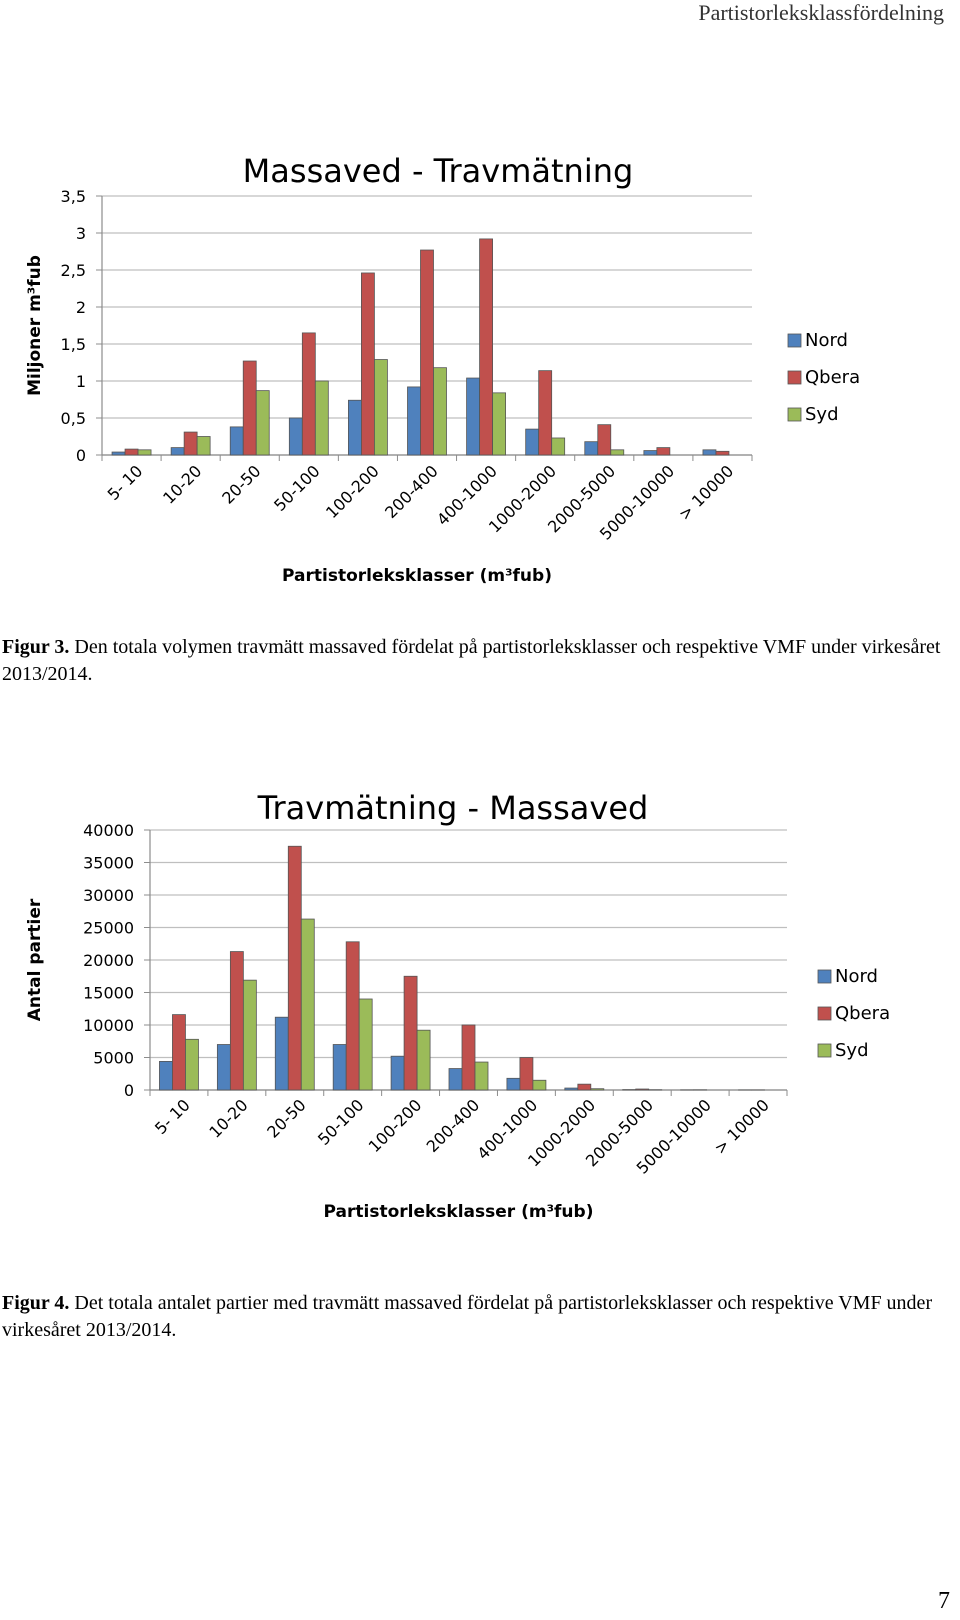  Describe the element at coordinates (73, 418) in the screenshot. I see `y-tick-label: 0,5` at that location.